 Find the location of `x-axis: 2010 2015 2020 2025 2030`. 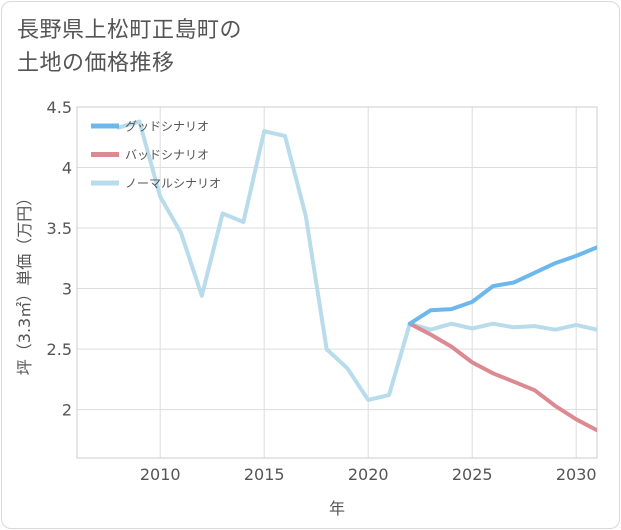

x-axis: 2010 2015 2020 2025 2030 is located at coordinates (368, 474).